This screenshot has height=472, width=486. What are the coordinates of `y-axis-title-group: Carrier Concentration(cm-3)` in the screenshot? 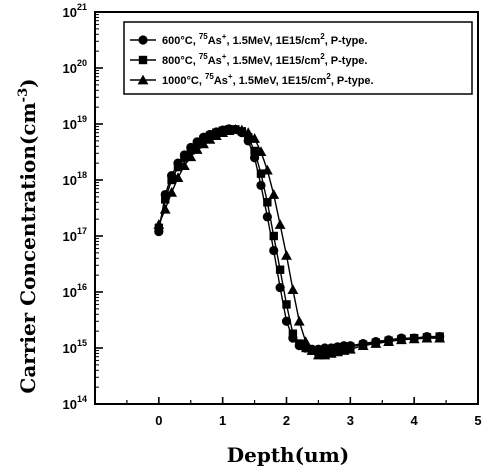 It's located at (28, 235).